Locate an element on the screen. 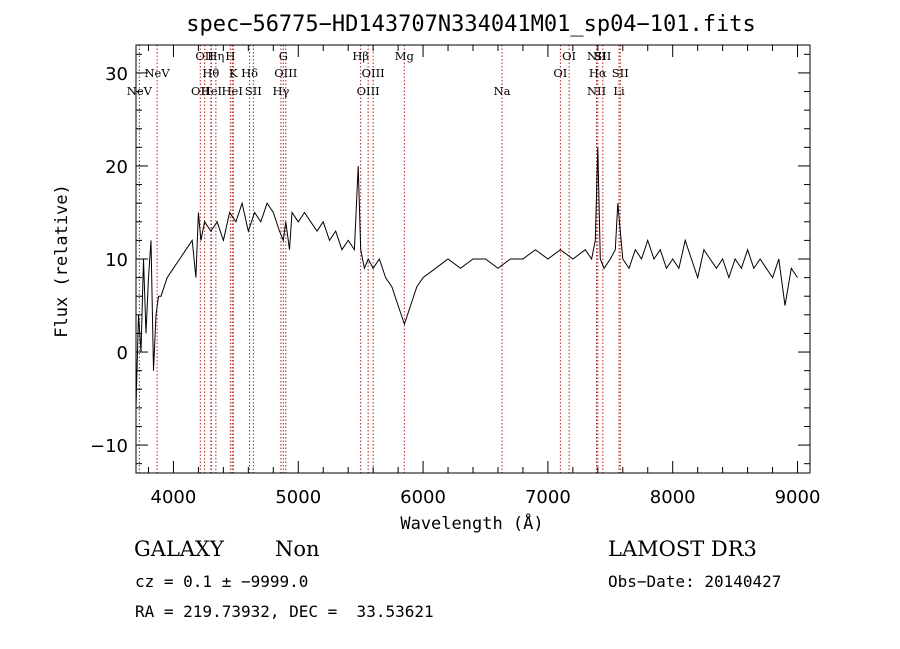 This screenshot has height=649, width=900. x-tick-label: 7000 is located at coordinates (548, 497).